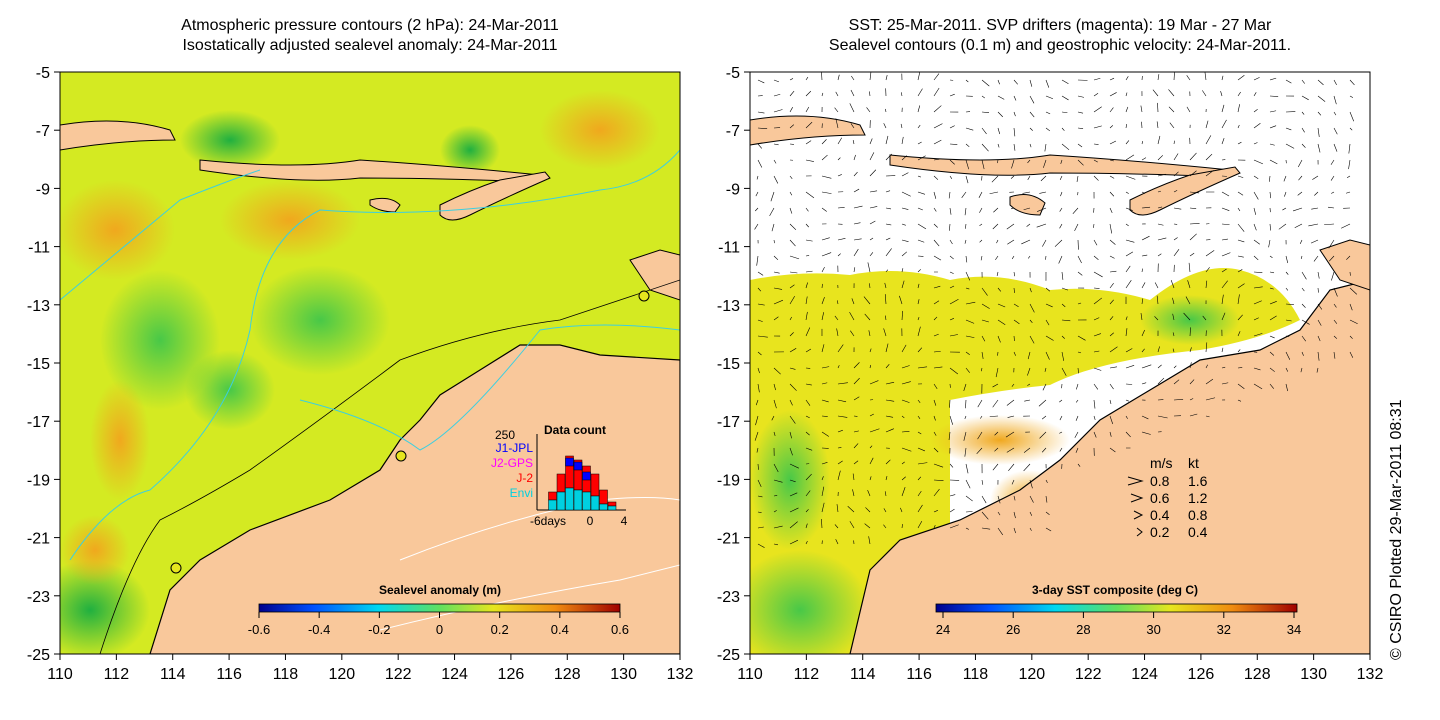 The width and height of the screenshot is (1440, 720). What do you see at coordinates (943, 629) in the screenshot?
I see `colorbar-tick-label: 24` at bounding box center [943, 629].